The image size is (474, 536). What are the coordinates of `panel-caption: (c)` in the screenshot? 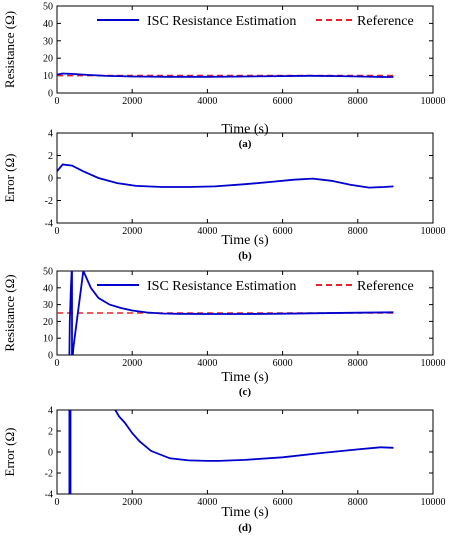 It's located at (245, 392).